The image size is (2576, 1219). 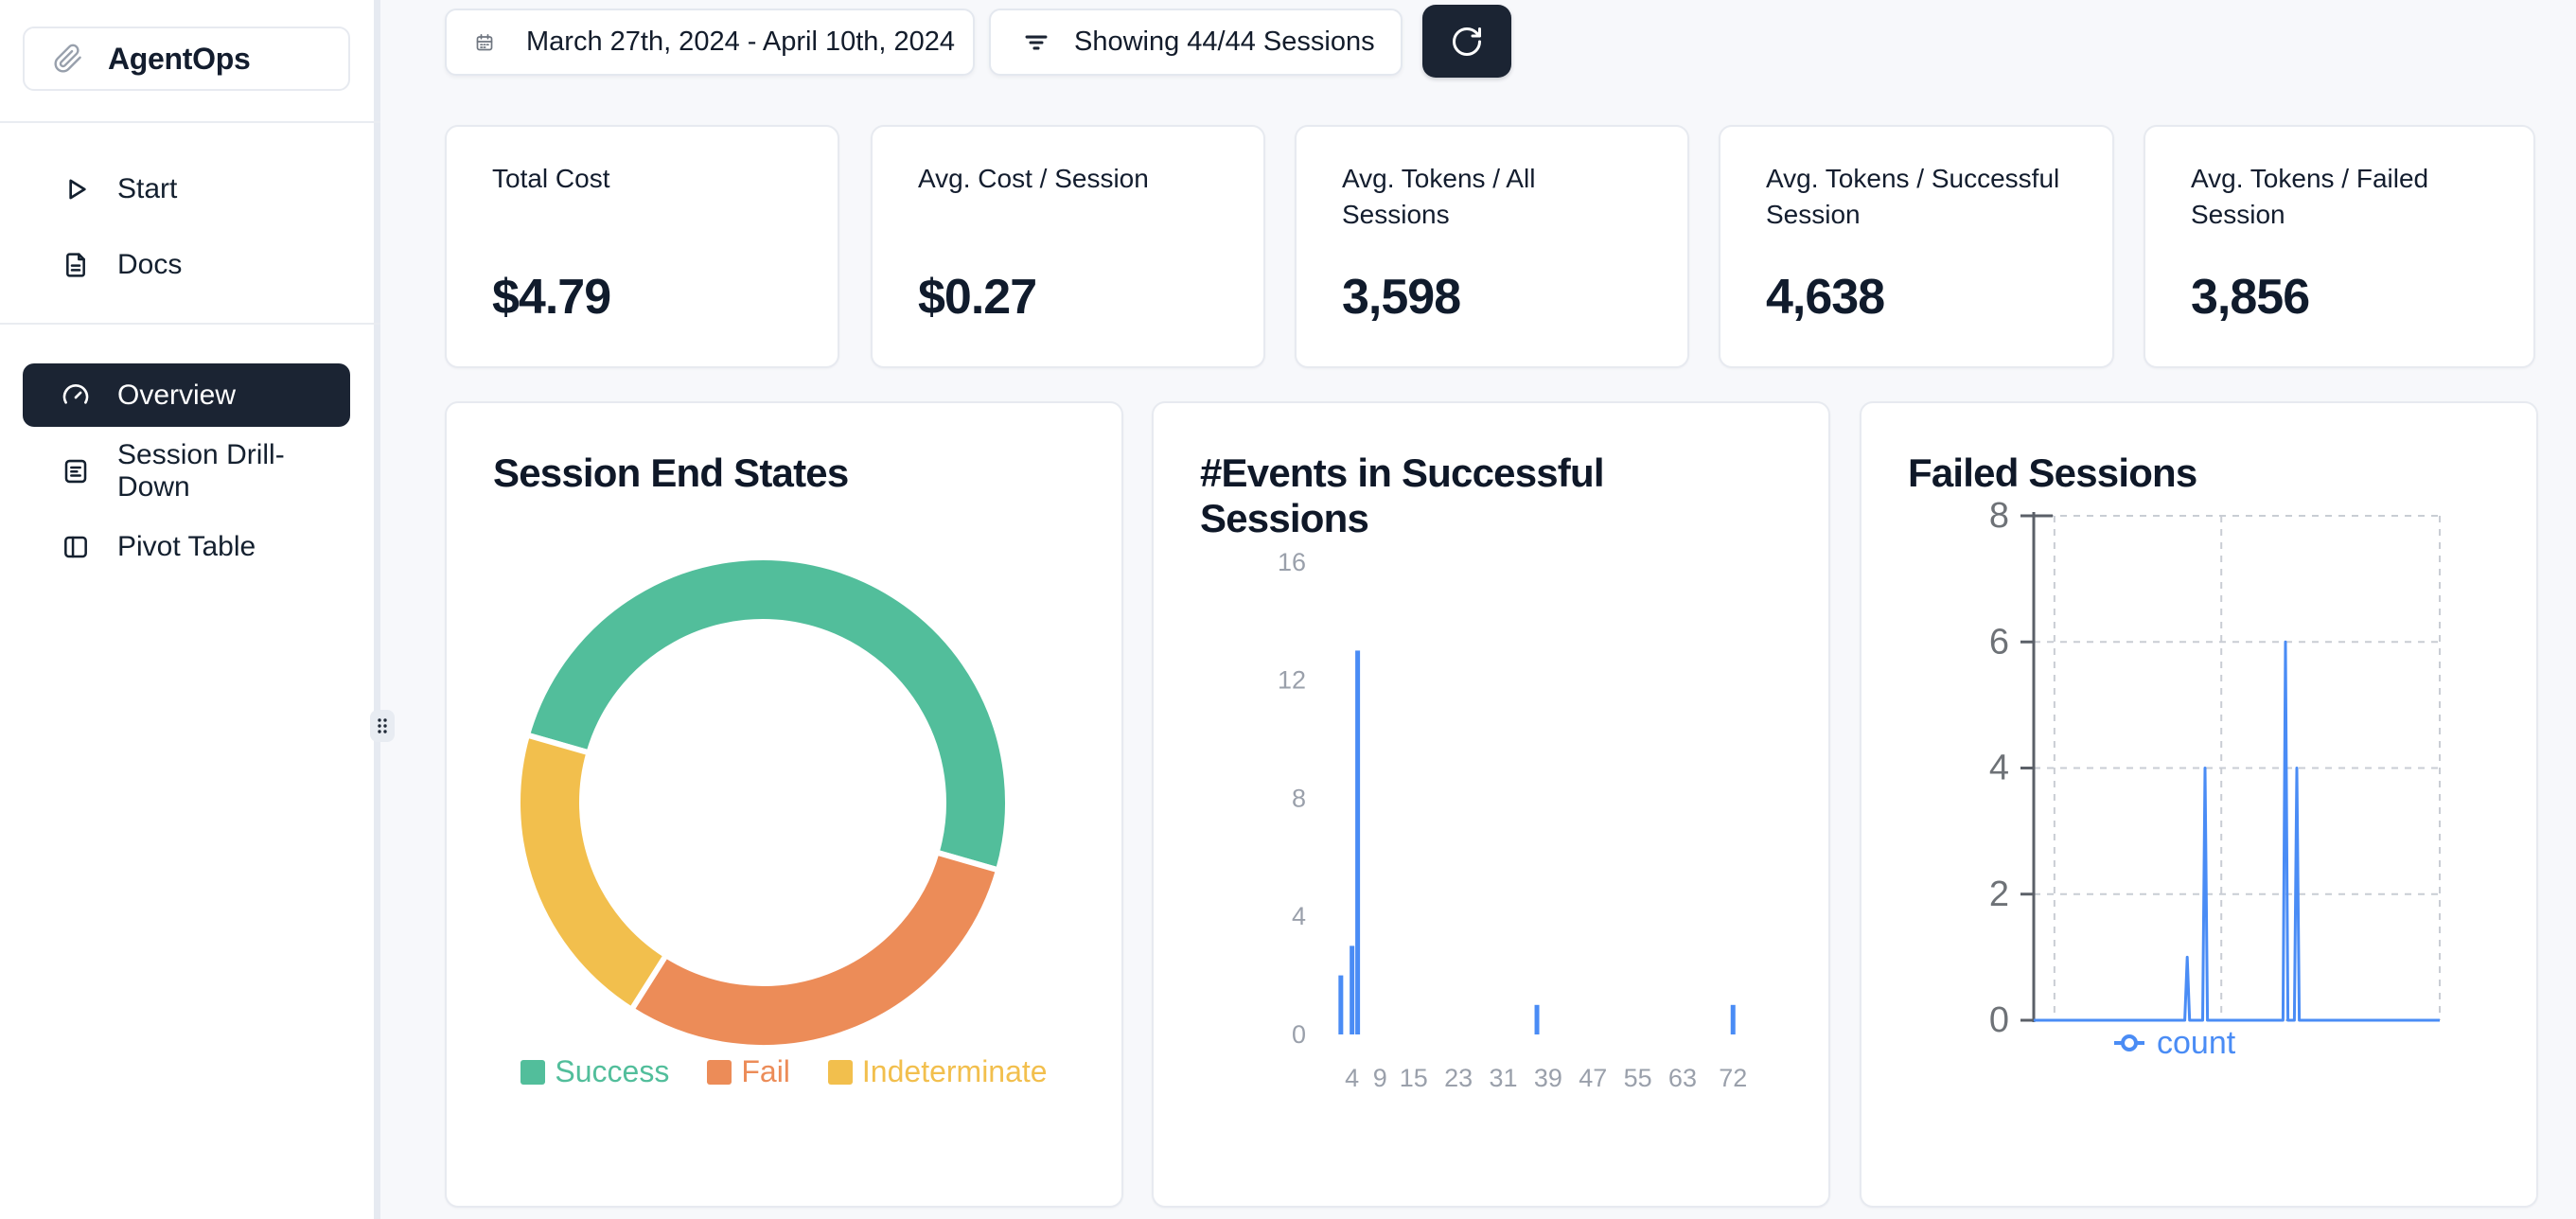 I want to click on stat-value: 3,598, so click(x=1401, y=297).